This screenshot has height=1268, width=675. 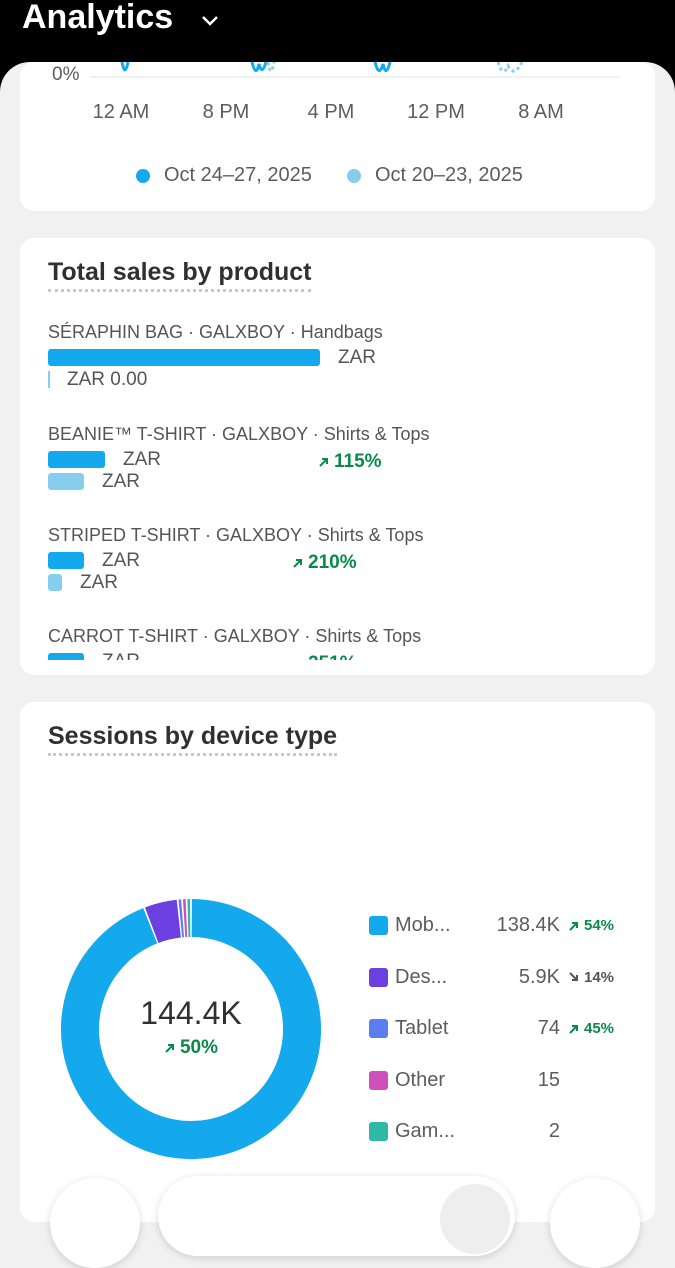 I want to click on change-text: 45%, so click(x=599, y=1028).